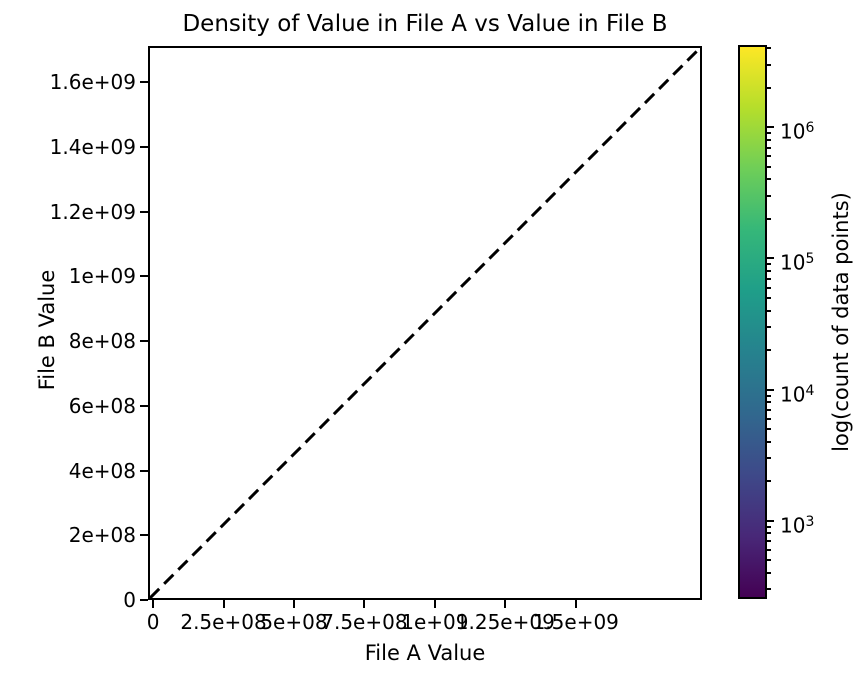  What do you see at coordinates (364, 622) in the screenshot?
I see `x-tick-label: 7.5e+08` at bounding box center [364, 622].